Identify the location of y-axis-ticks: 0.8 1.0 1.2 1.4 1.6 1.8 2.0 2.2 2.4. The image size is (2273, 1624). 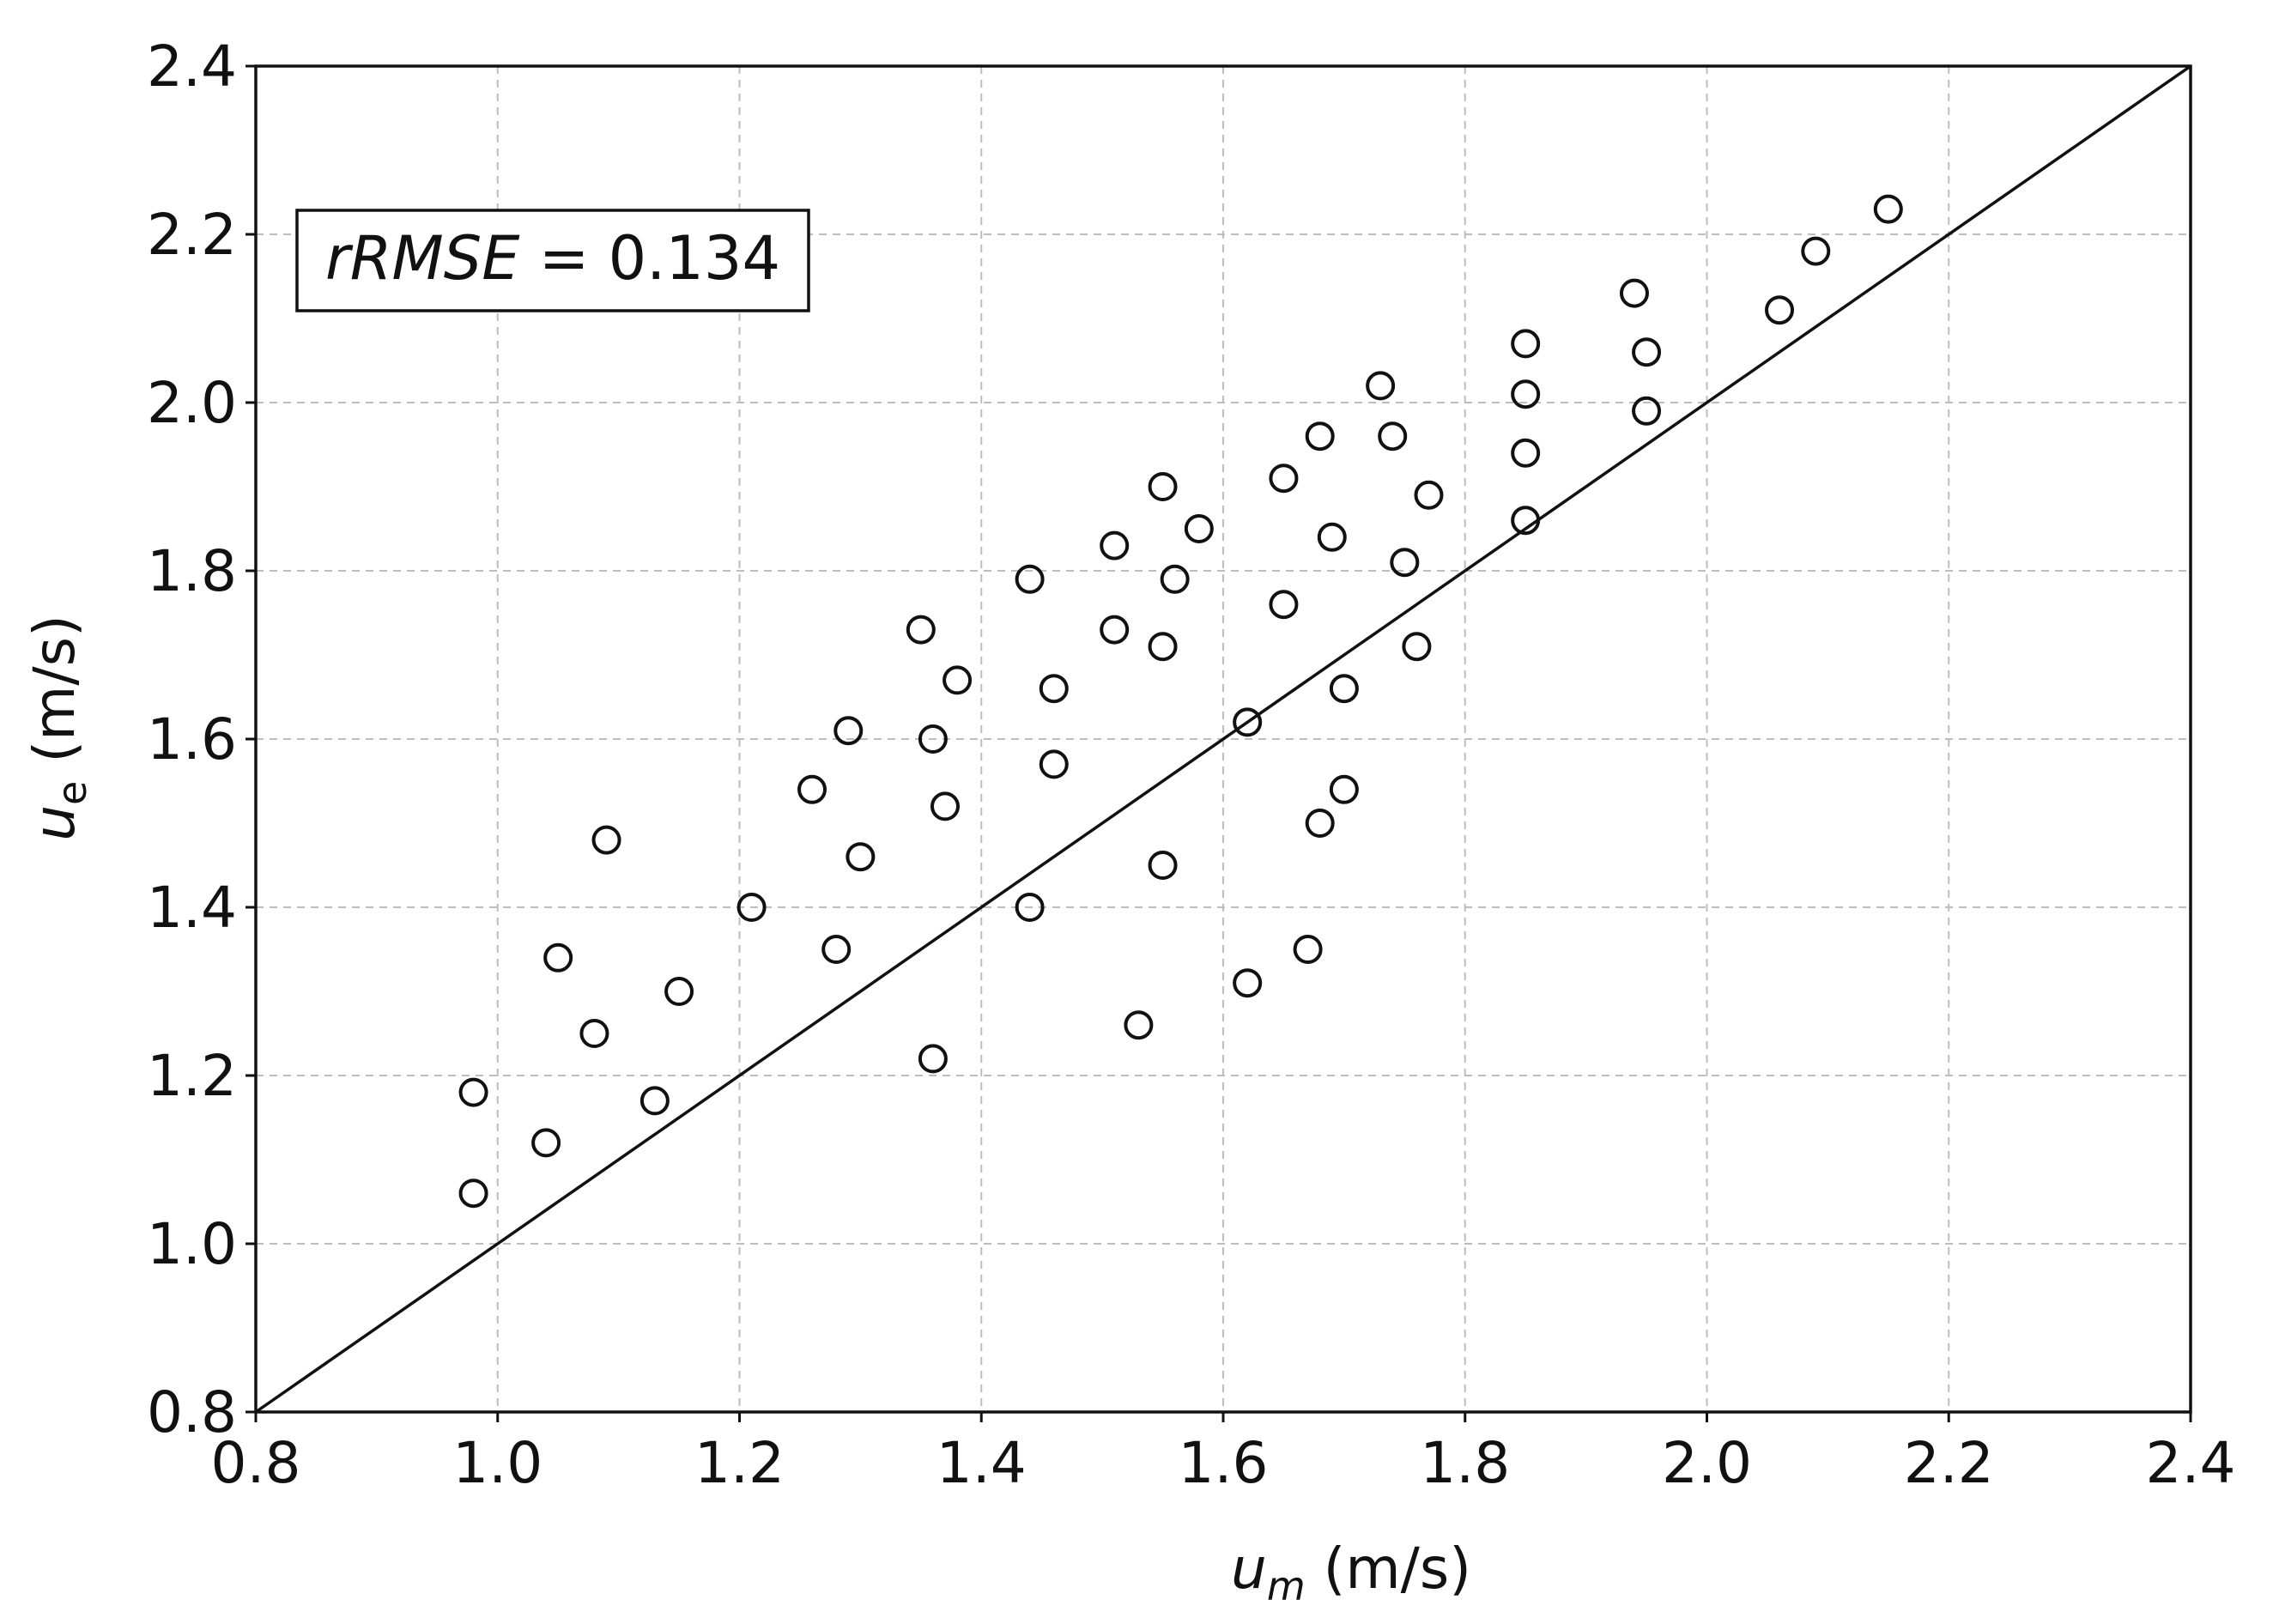
(201, 739).